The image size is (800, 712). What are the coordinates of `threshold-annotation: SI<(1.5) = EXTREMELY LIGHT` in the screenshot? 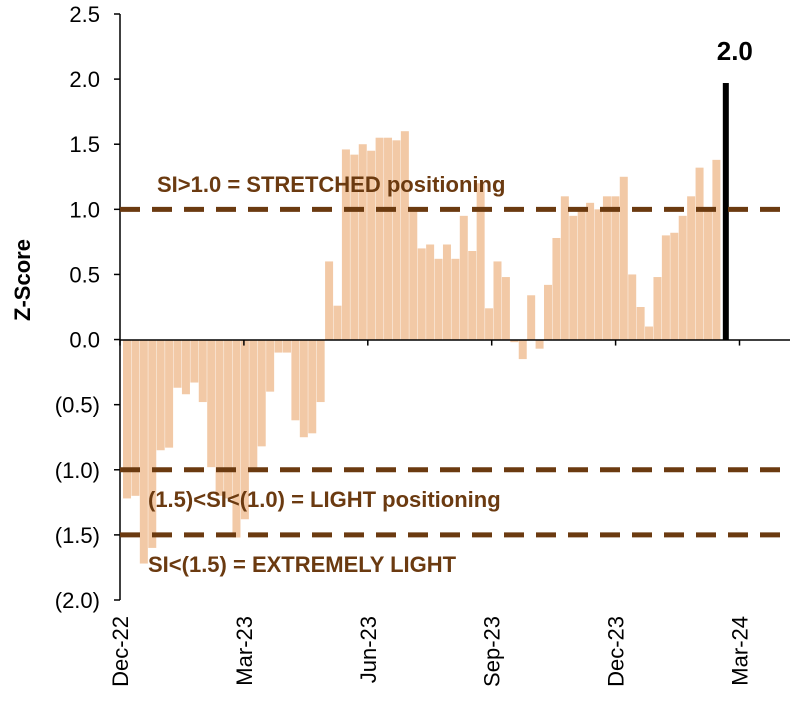 It's located at (302, 564).